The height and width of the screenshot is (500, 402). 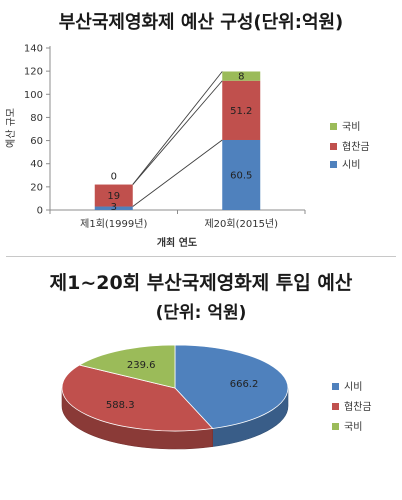 I want to click on x-tick-label: 제20회(2015년), so click(x=241, y=224).